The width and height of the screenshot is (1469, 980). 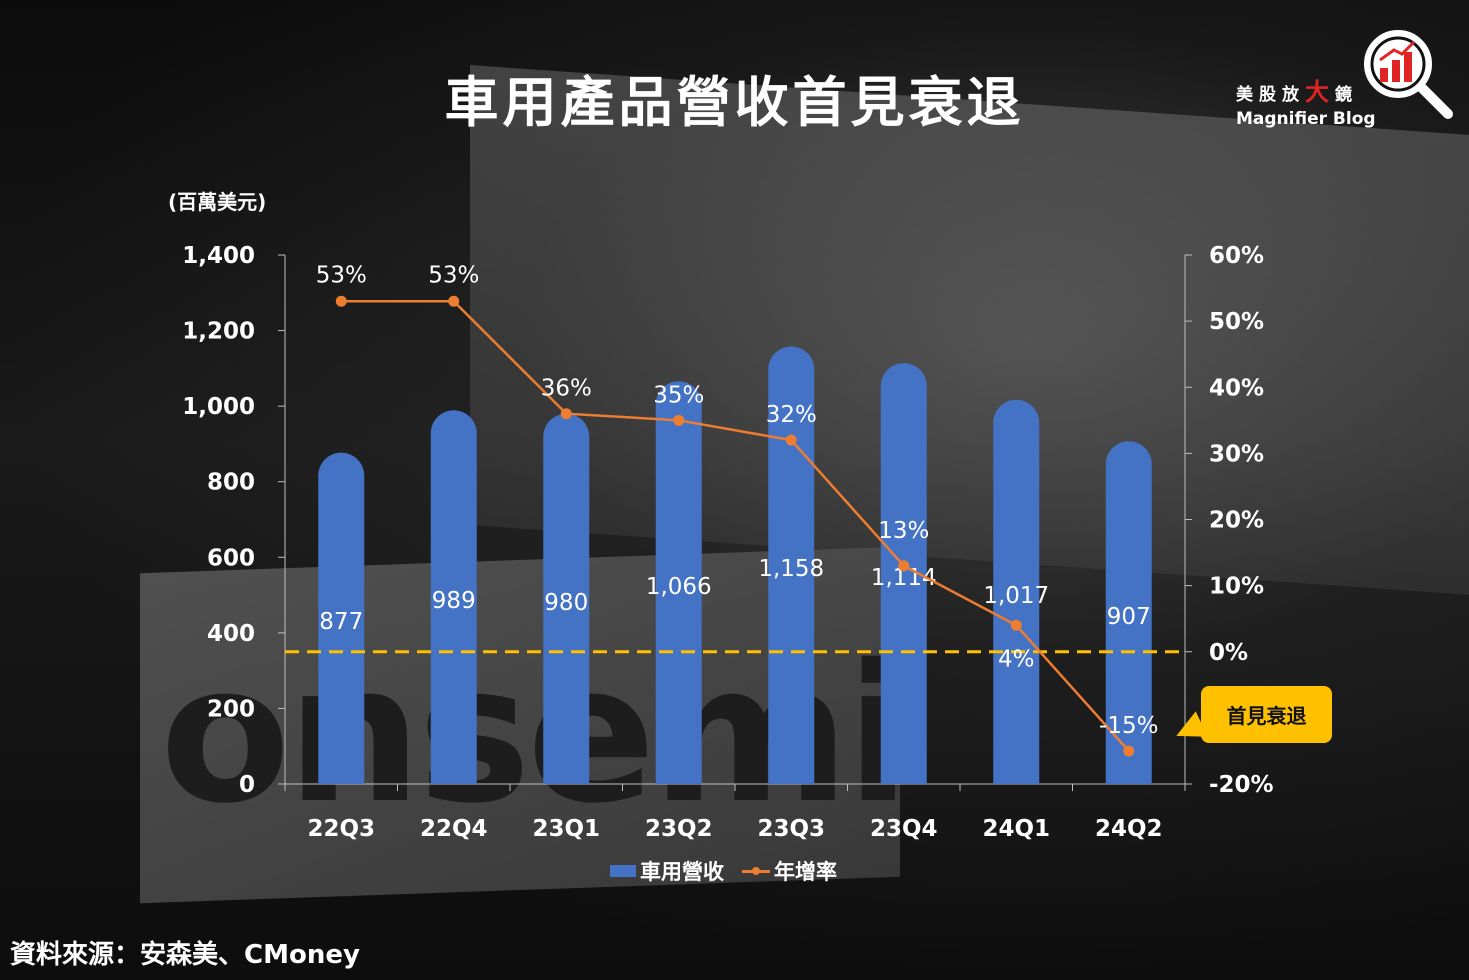 What do you see at coordinates (1236, 322) in the screenshot?
I see `y-right-tick-label: 50%` at bounding box center [1236, 322].